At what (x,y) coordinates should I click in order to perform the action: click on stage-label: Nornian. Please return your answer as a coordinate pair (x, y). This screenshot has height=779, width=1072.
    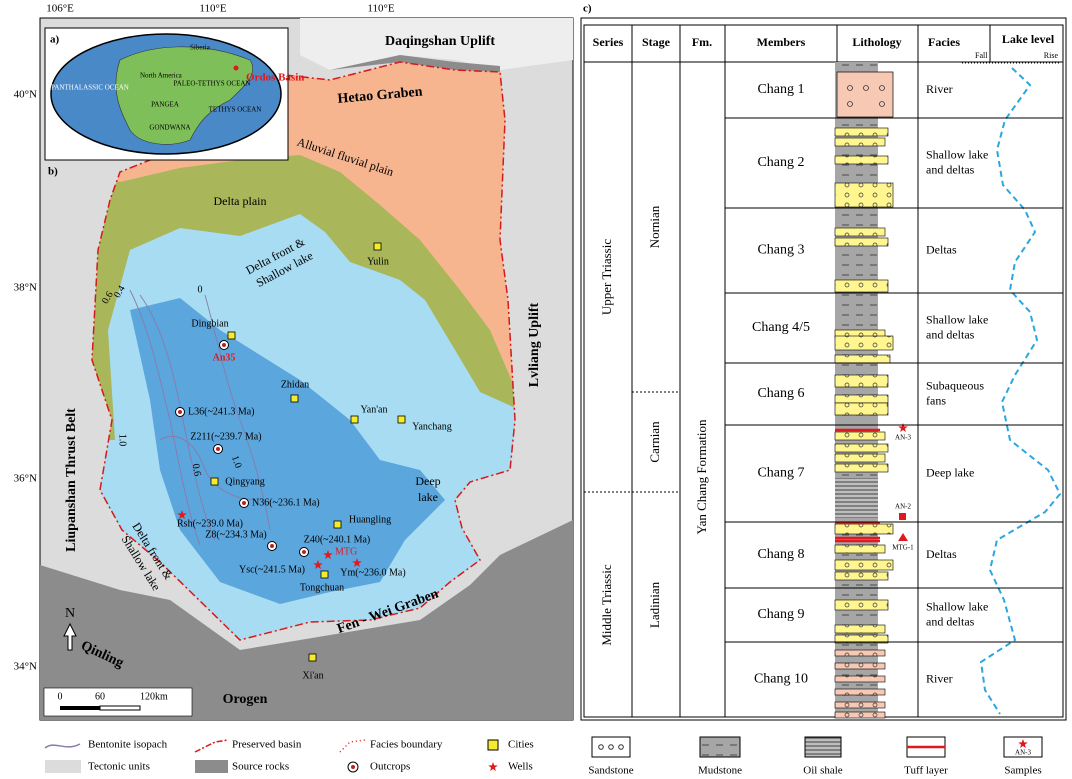
    Looking at the image, I should click on (654, 226).